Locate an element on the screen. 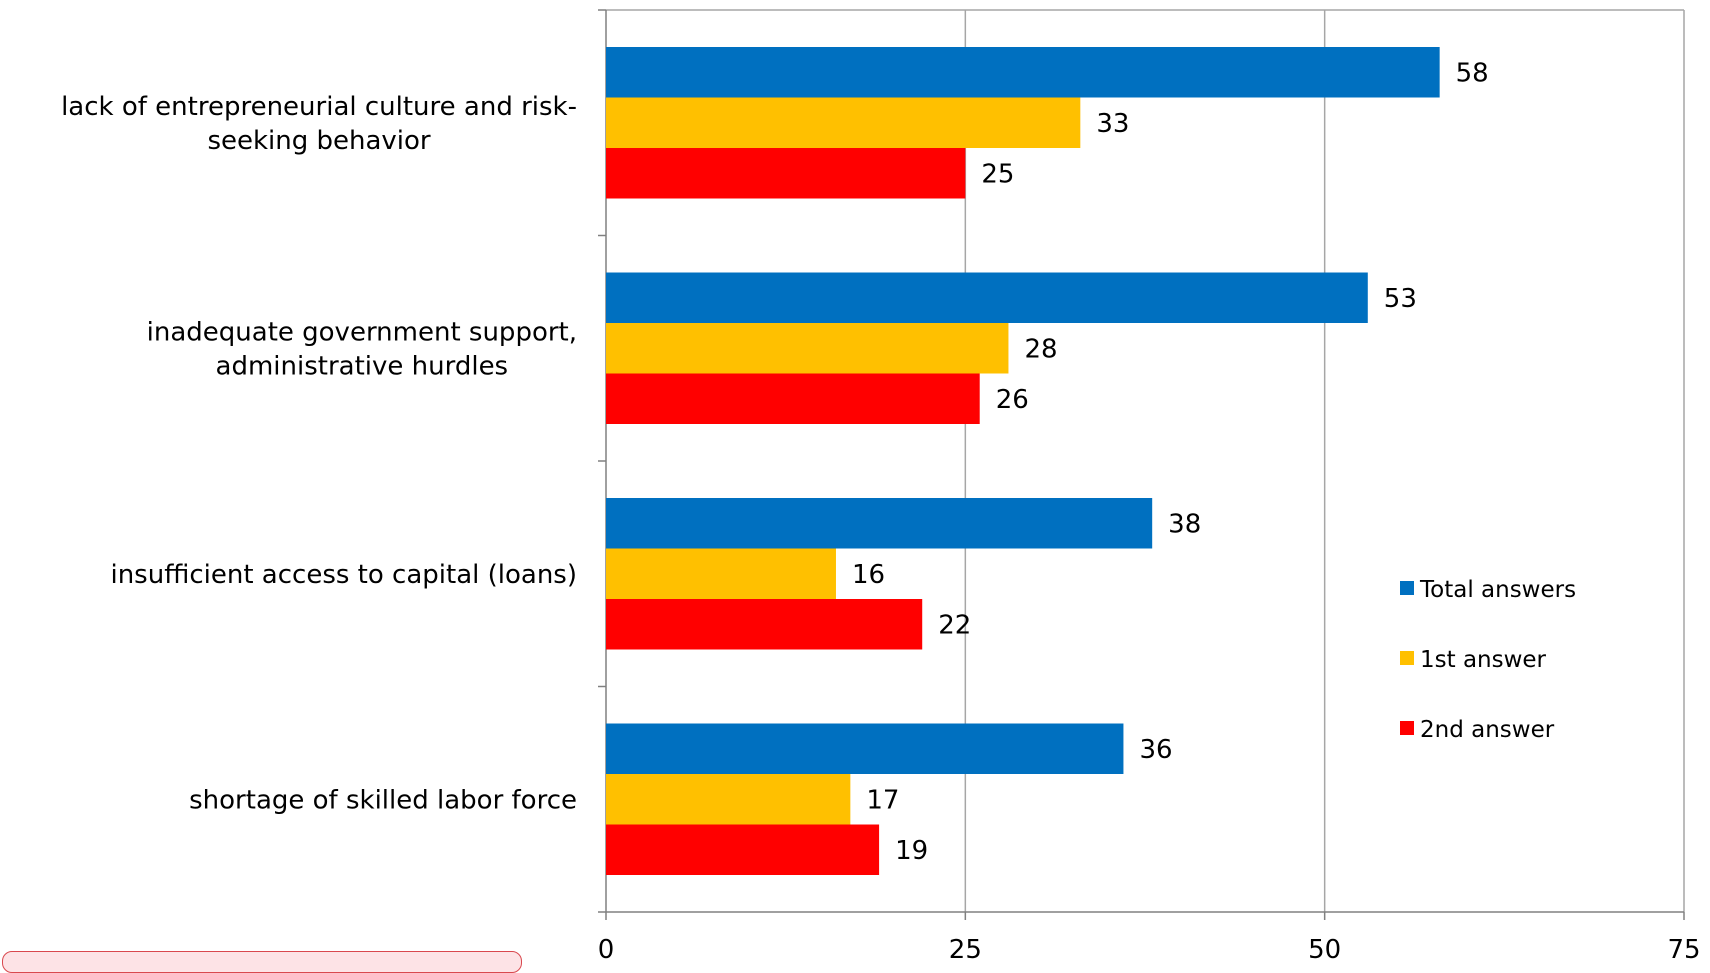 The height and width of the screenshot is (973, 1710). data-label: 38 is located at coordinates (1184, 524).